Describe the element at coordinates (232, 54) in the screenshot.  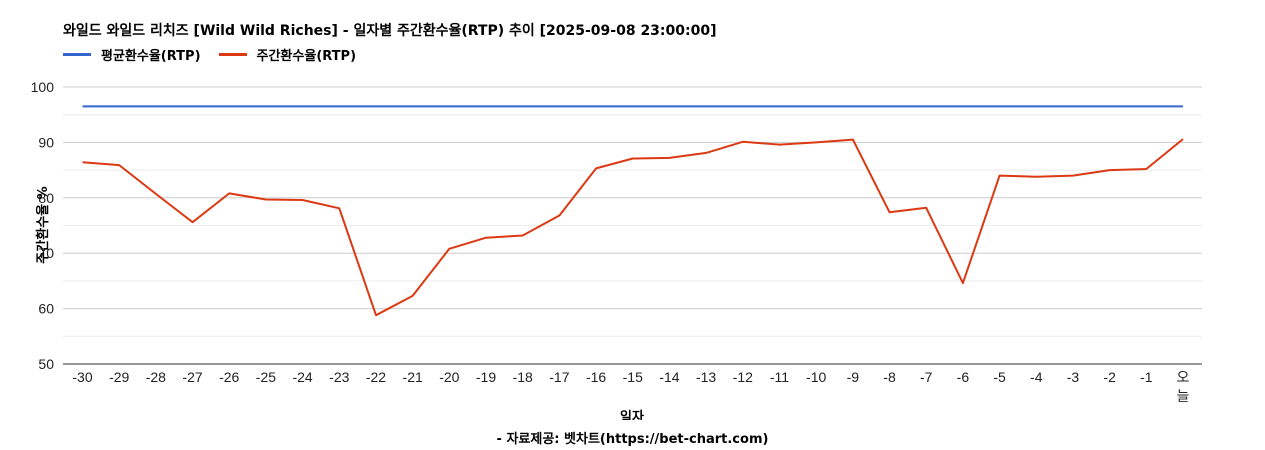
I see `legend-swatch-weekly` at that location.